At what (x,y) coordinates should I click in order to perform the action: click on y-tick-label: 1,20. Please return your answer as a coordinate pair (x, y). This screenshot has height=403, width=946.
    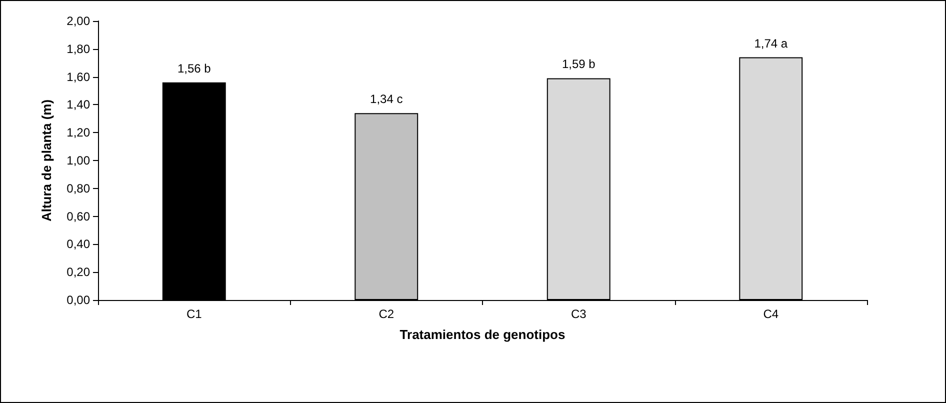
    Looking at the image, I should click on (78, 133).